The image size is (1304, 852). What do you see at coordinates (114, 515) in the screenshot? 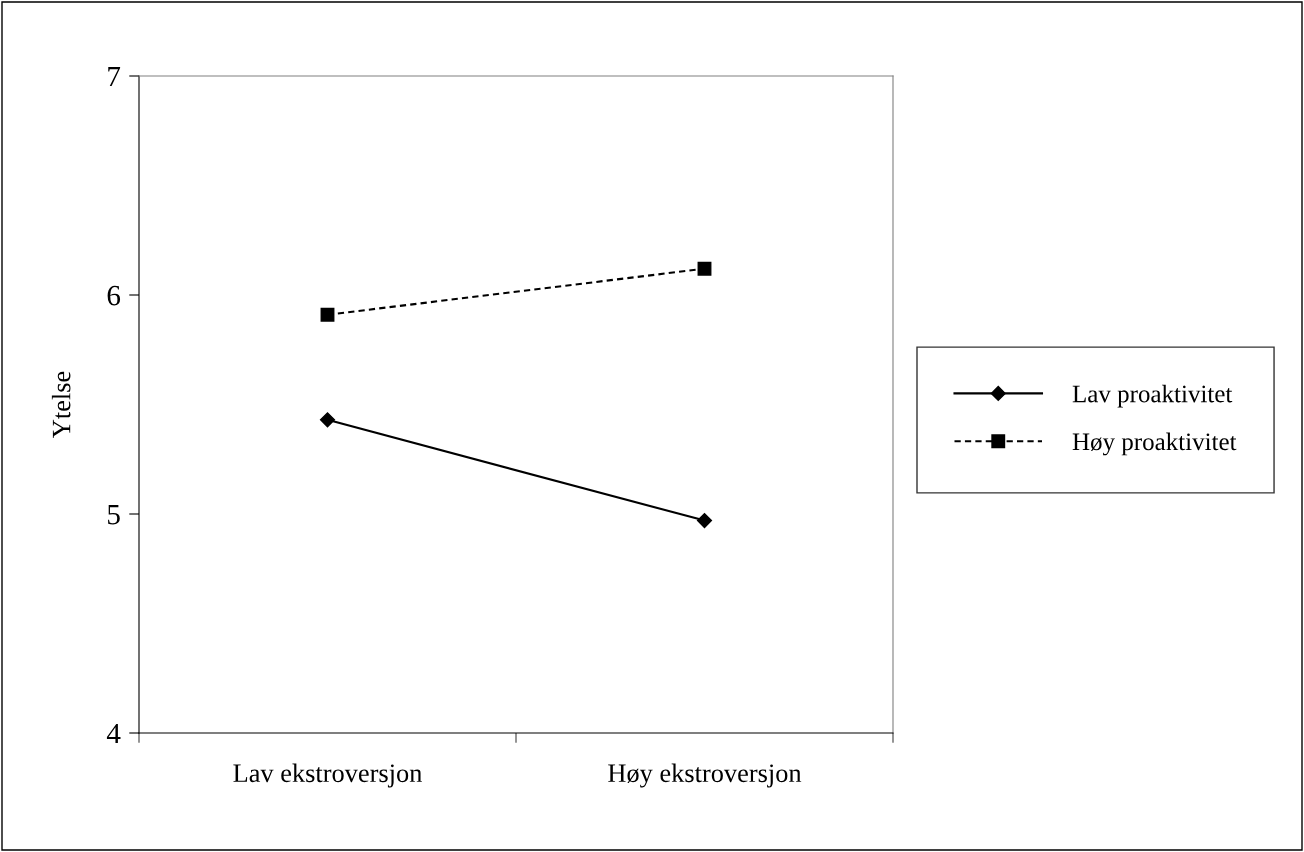
I see `y-tick-label: 5` at bounding box center [114, 515].